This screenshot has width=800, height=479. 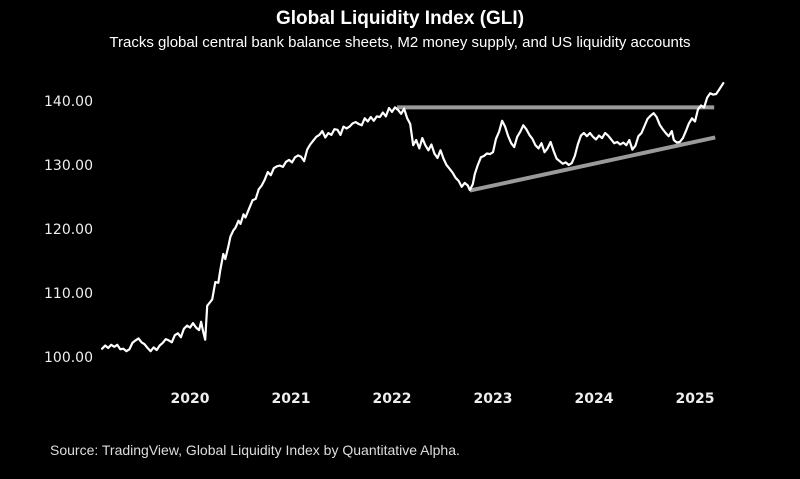 I want to click on y-tick-label: 100.00, so click(x=68, y=358).